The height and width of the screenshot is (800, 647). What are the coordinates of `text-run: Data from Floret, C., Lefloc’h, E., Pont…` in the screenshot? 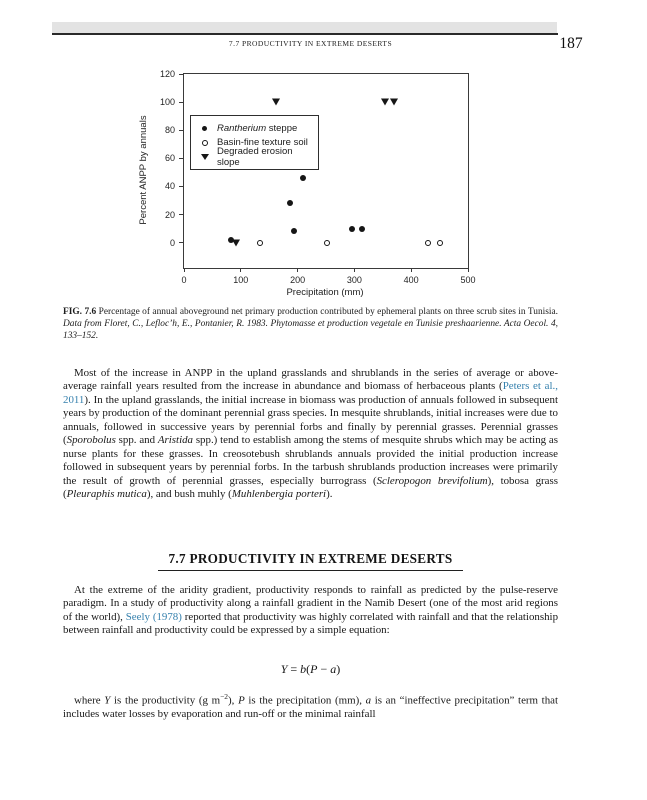 It's located at (310, 330).